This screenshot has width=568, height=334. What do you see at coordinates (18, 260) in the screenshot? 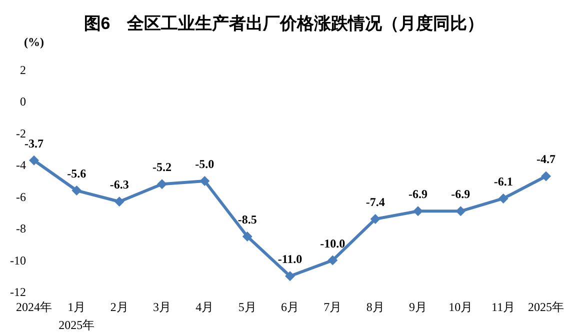
I see `y-tick-label: -10` at bounding box center [18, 260].